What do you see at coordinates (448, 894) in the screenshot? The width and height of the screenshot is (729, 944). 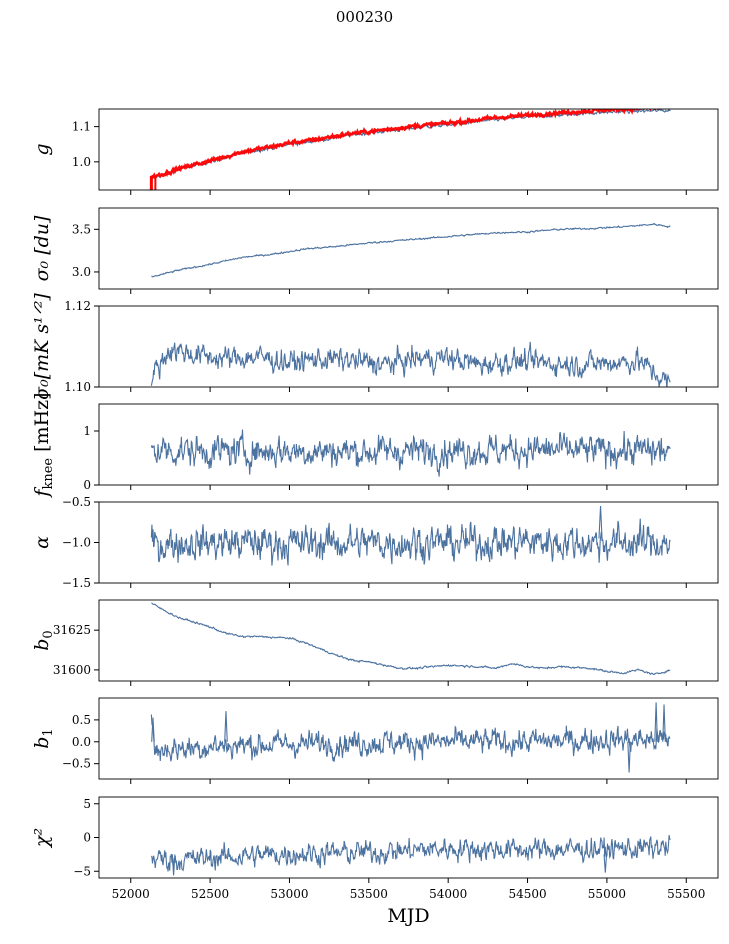 I see `x-tick-label: 54000` at bounding box center [448, 894].